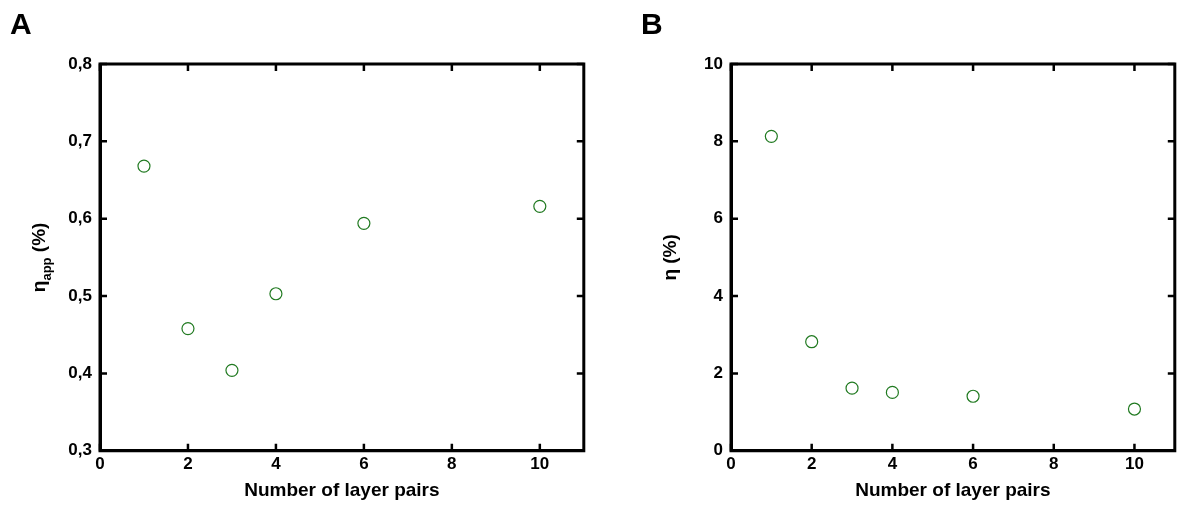 The width and height of the screenshot is (1183, 506). Describe the element at coordinates (718, 373) in the screenshot. I see `y-tick-label: 2` at that location.